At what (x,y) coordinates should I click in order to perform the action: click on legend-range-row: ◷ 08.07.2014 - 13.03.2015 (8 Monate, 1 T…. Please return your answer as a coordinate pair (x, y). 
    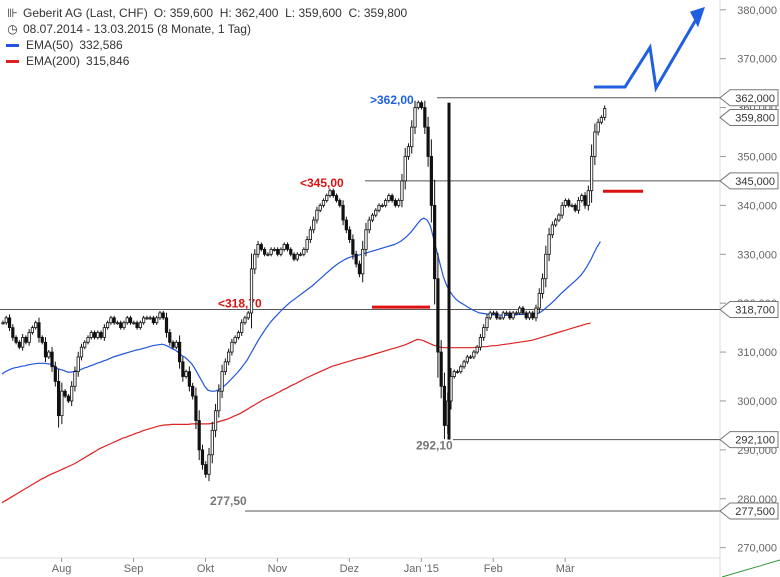
    Looking at the image, I should click on (206, 29).